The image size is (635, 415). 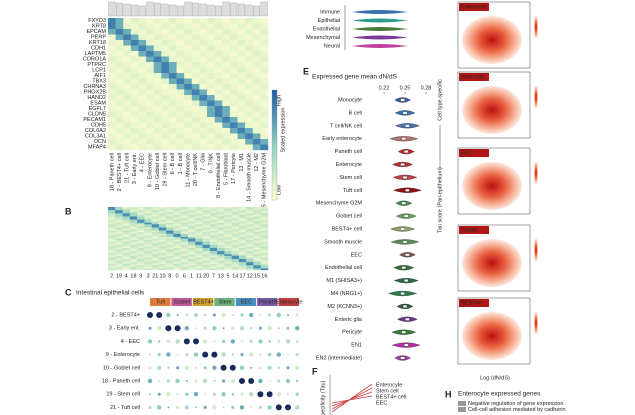 What do you see at coordinates (177, 276) in the screenshot?
I see `cluster-label: 0` at bounding box center [177, 276].